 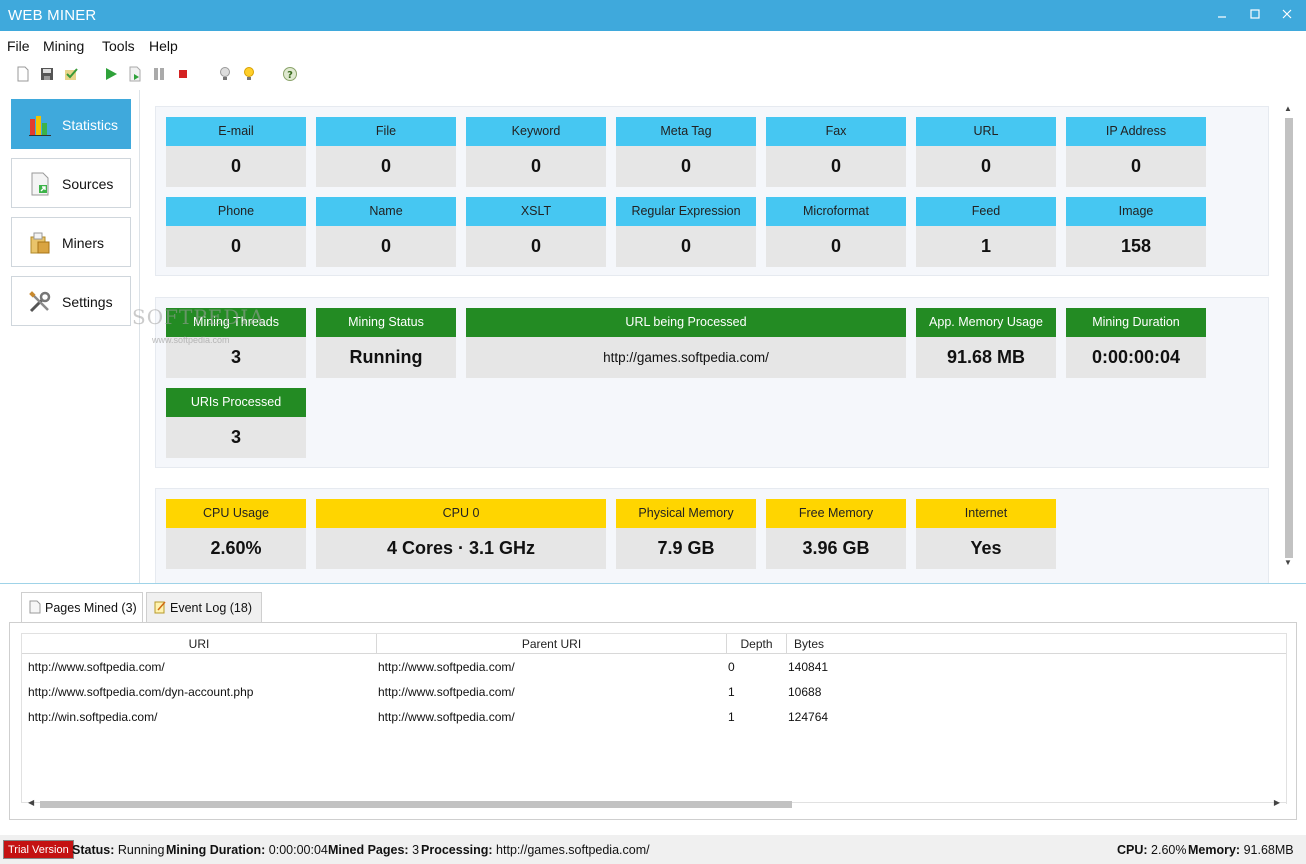 I want to click on splitter, so click(x=653, y=583).